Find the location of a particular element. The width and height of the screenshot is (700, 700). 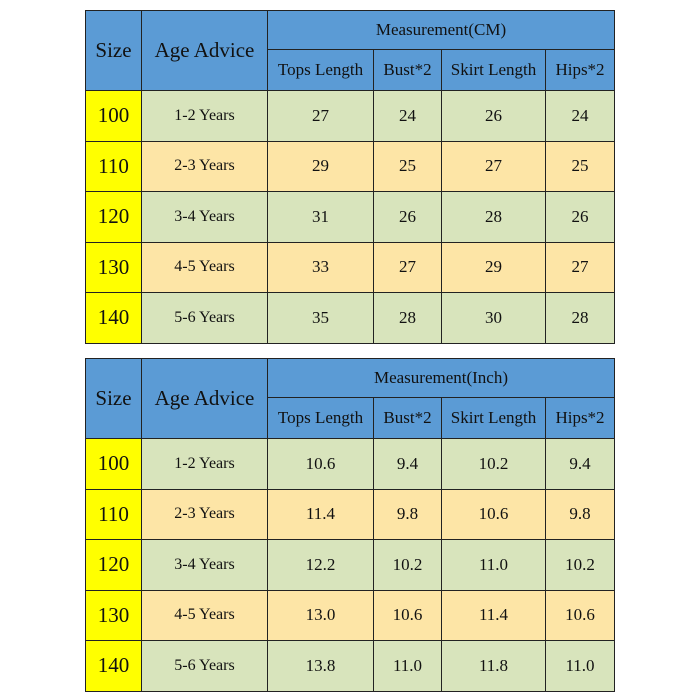

table-row: 140 5-6 Years 35 28 30 28 is located at coordinates (350, 318).